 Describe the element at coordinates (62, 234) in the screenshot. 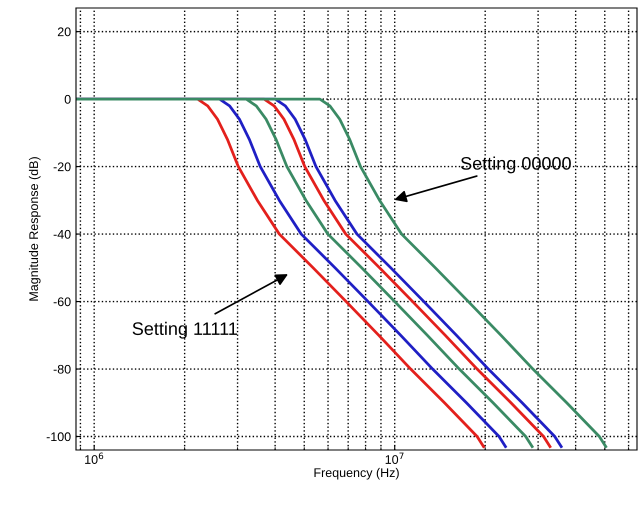

I see `y-tick-label: -40` at that location.